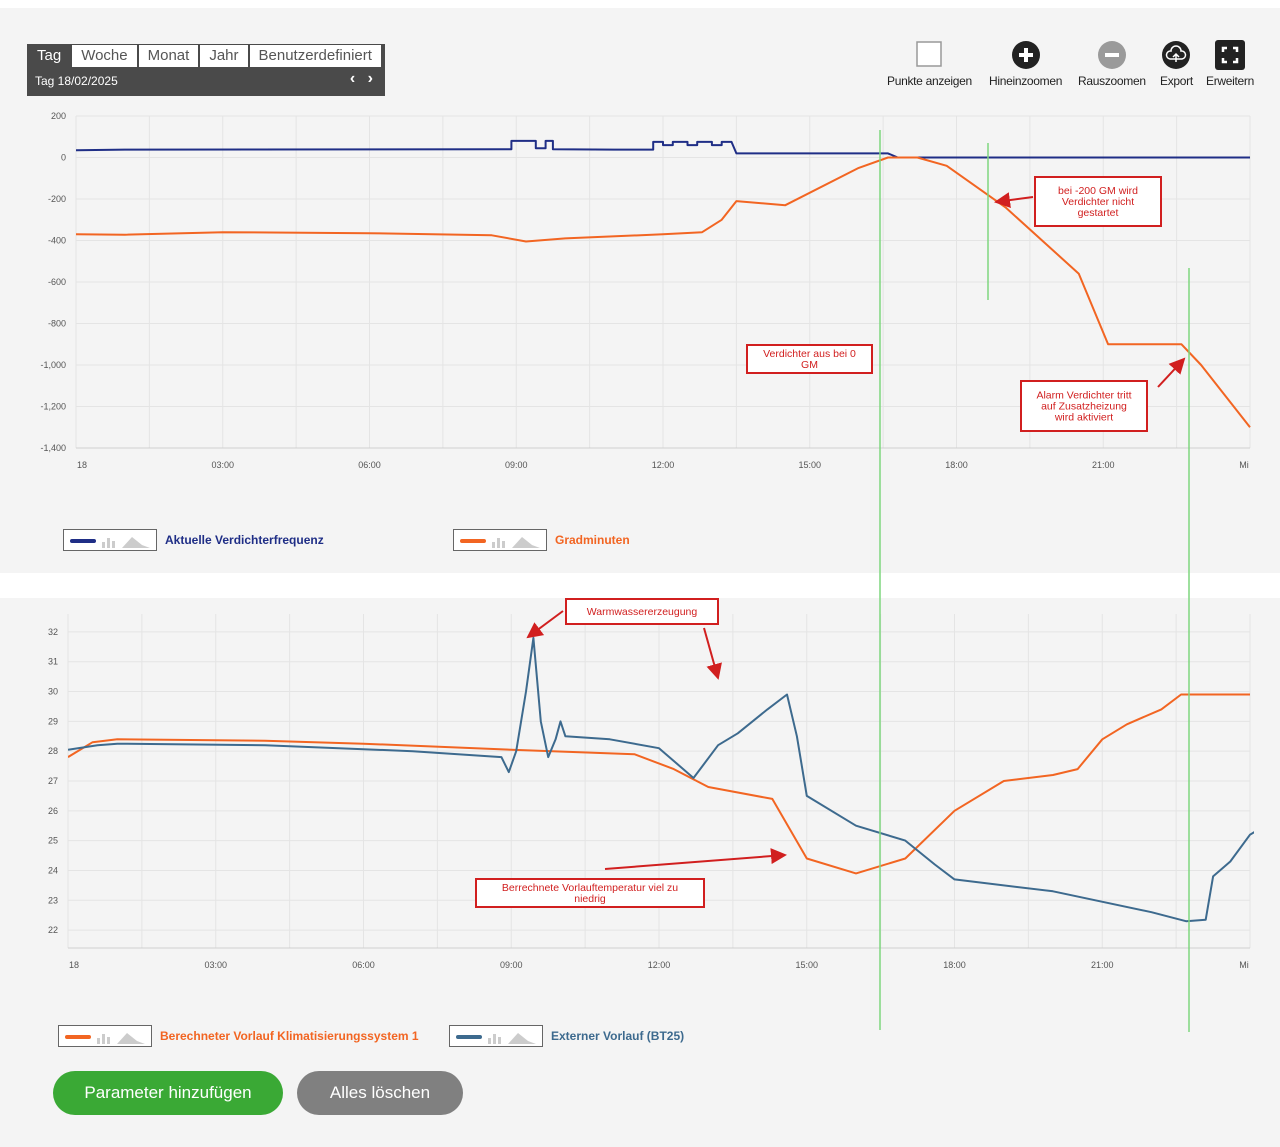 This screenshot has height=1147, width=1280. What do you see at coordinates (104, 56) in the screenshot?
I see `period-tab-1: Woche` at bounding box center [104, 56].